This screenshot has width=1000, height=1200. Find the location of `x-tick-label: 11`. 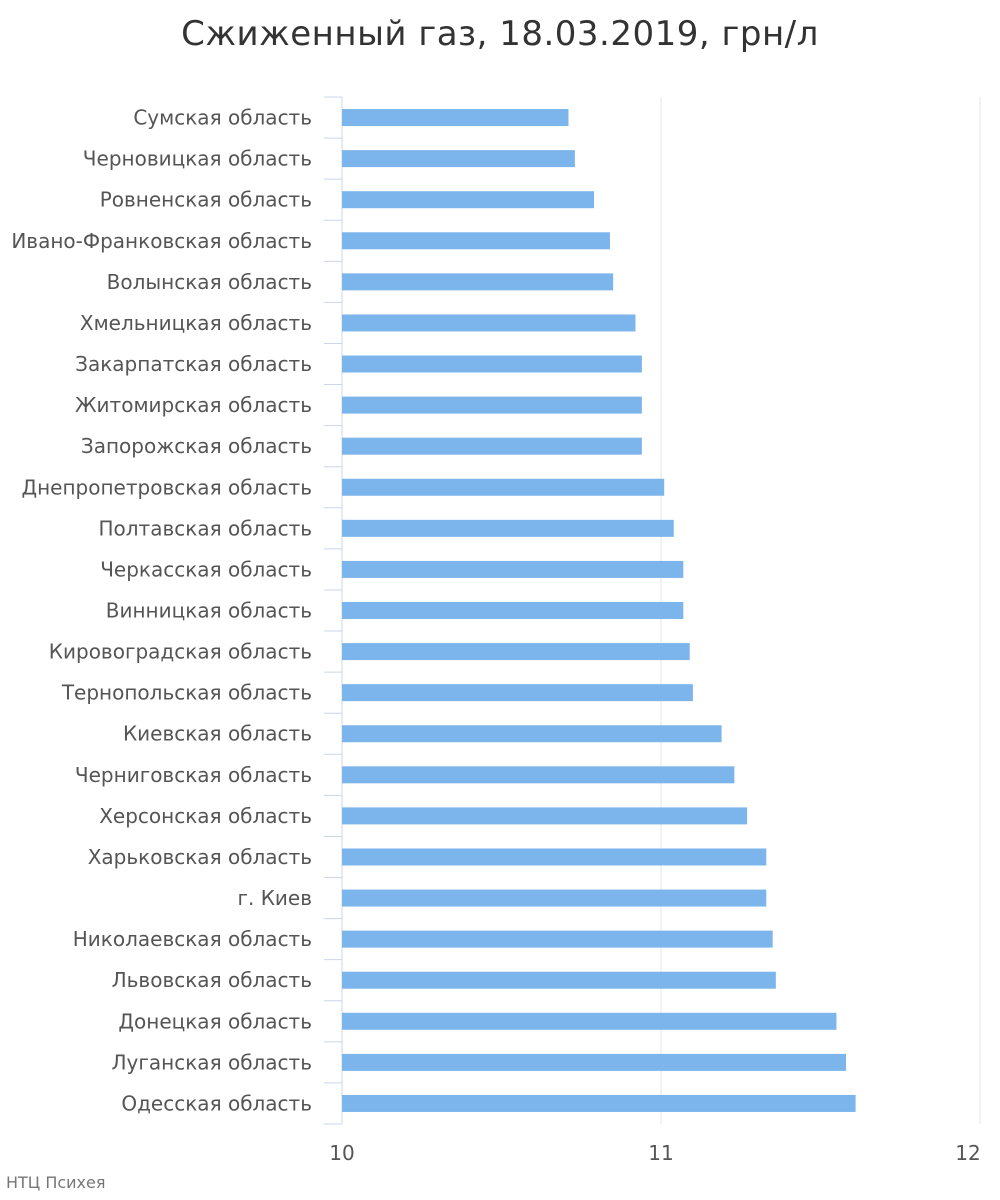

x-tick-label: 11 is located at coordinates (660, 1153).